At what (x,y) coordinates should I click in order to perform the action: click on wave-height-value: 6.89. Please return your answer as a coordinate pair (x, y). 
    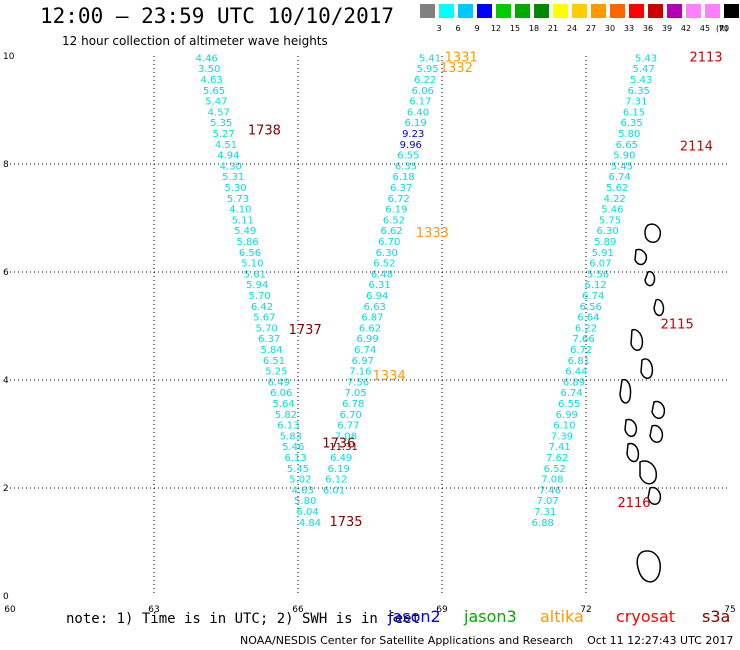
    Looking at the image, I should click on (574, 382).